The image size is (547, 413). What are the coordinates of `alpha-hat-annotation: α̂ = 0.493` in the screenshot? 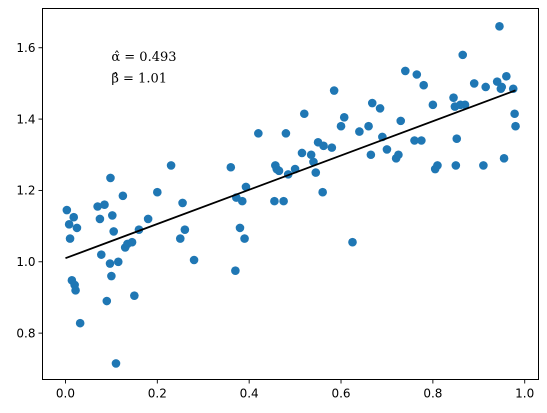 It's located at (143, 57).